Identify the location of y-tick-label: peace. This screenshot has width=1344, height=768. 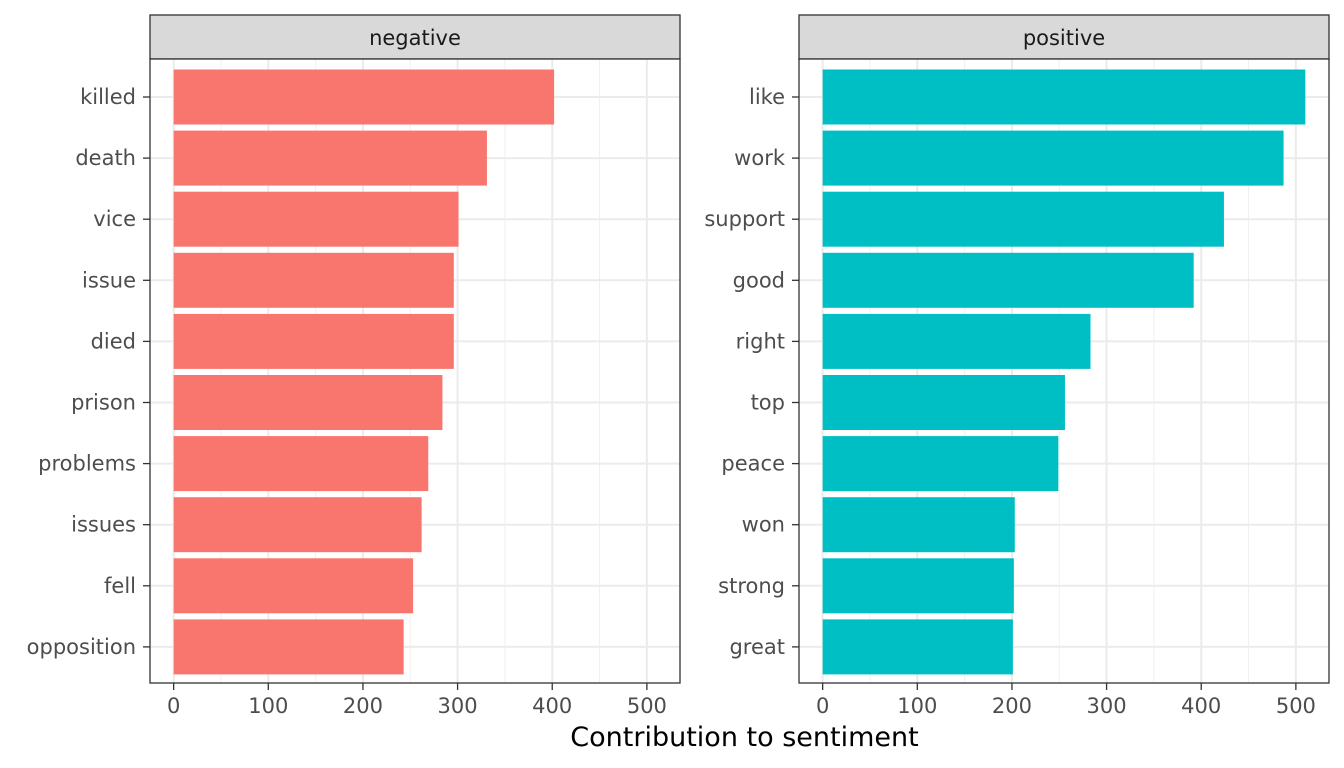
(753, 464).